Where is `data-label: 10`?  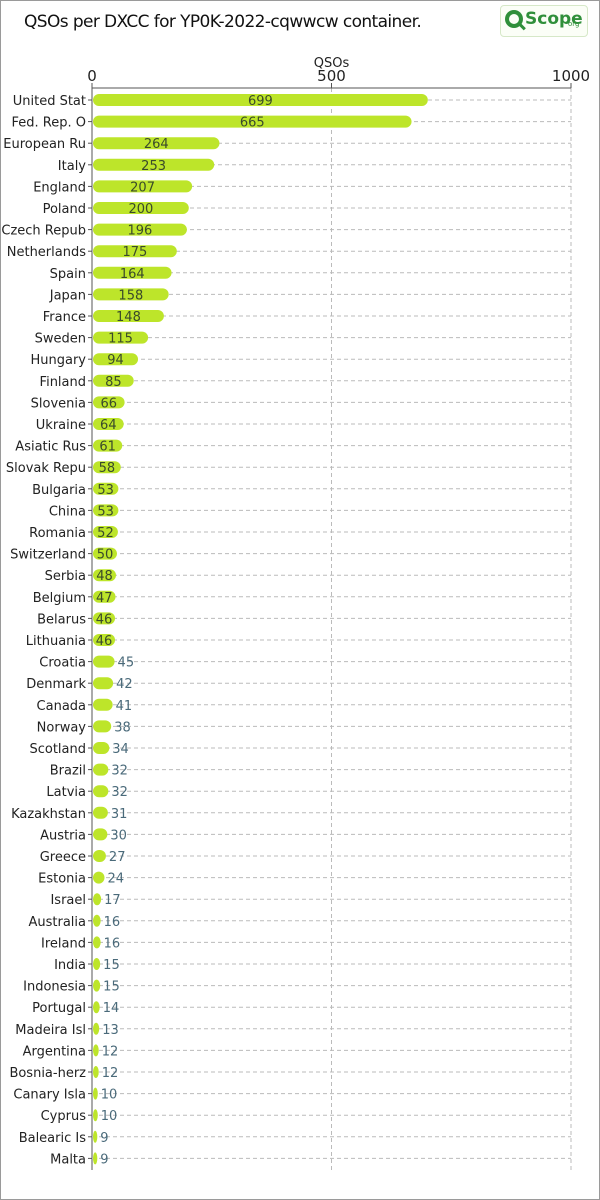
data-label: 10 is located at coordinates (109, 1095).